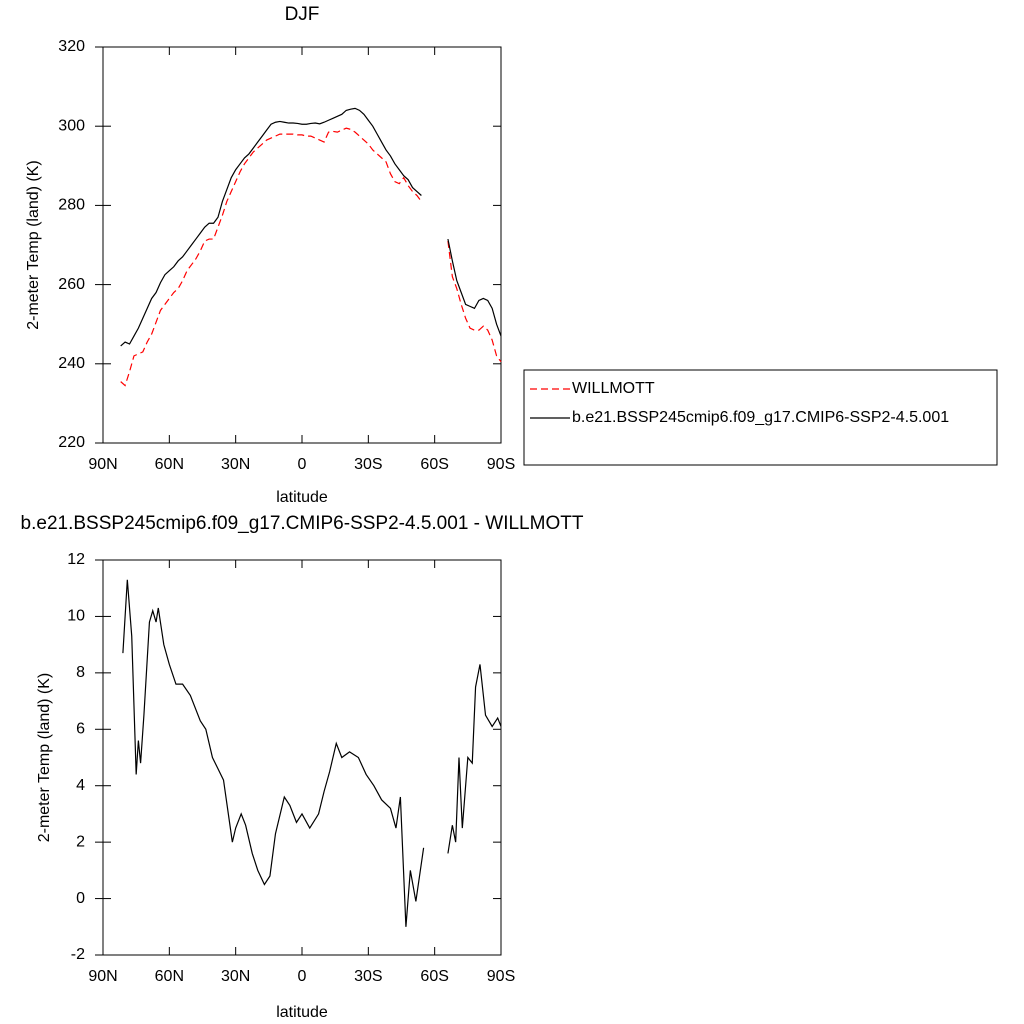  Describe the element at coordinates (71, 284) in the screenshot. I see `y-tick-label: 260` at that location.